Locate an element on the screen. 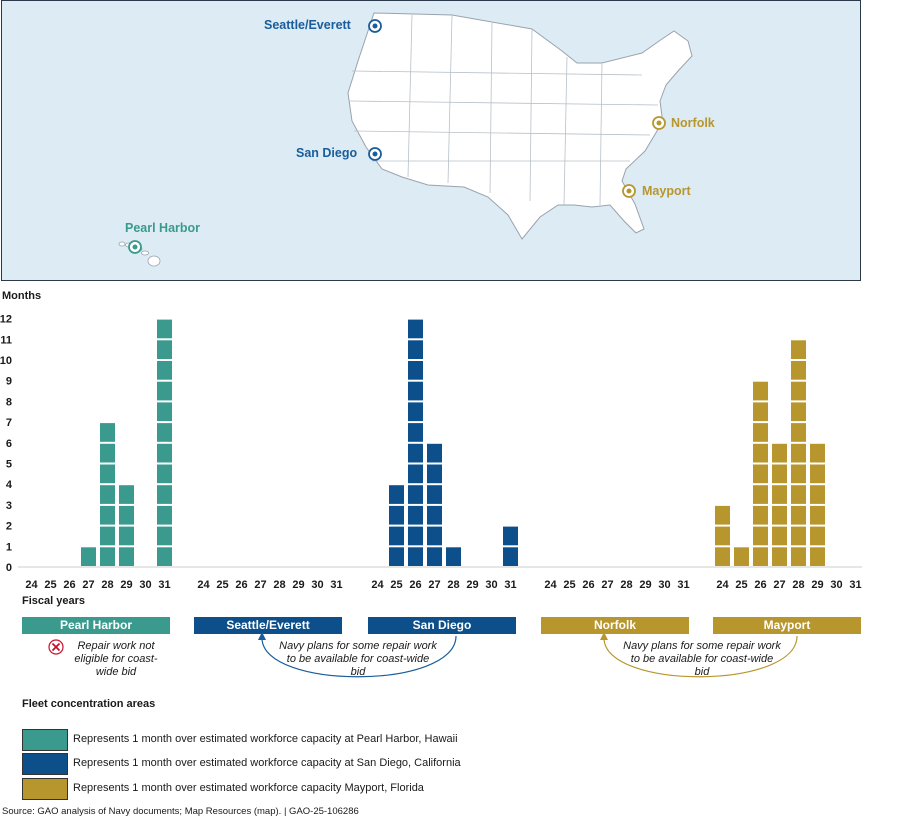 The image size is (900, 820). y-tick-label: 5 is located at coordinates (9, 465).